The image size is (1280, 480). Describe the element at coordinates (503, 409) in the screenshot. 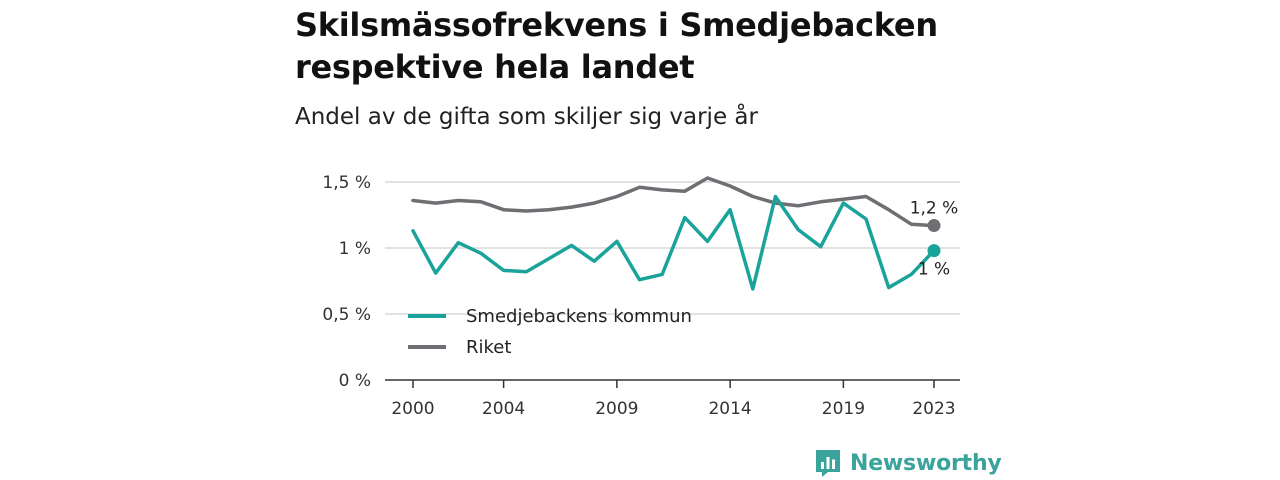

I see `x-tick-label: 2004` at that location.